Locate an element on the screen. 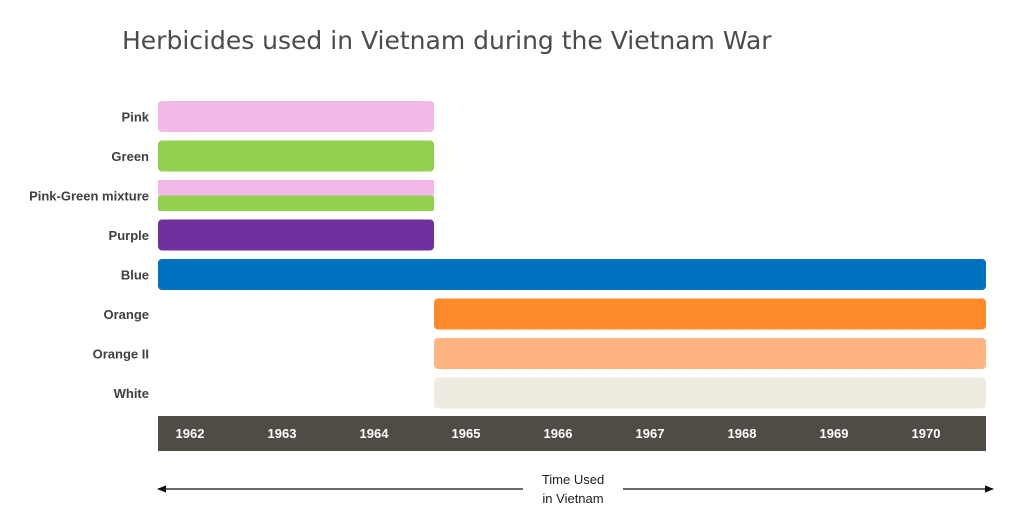  category-label-pink: Pink is located at coordinates (136, 117).